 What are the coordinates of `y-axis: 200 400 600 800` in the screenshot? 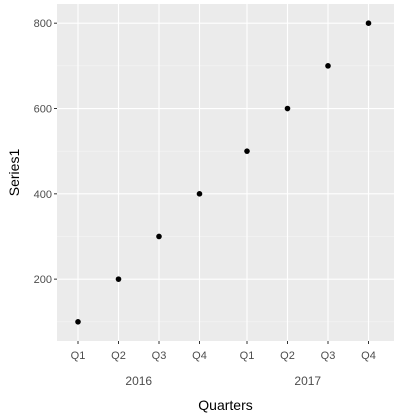 It's located at (45, 152).